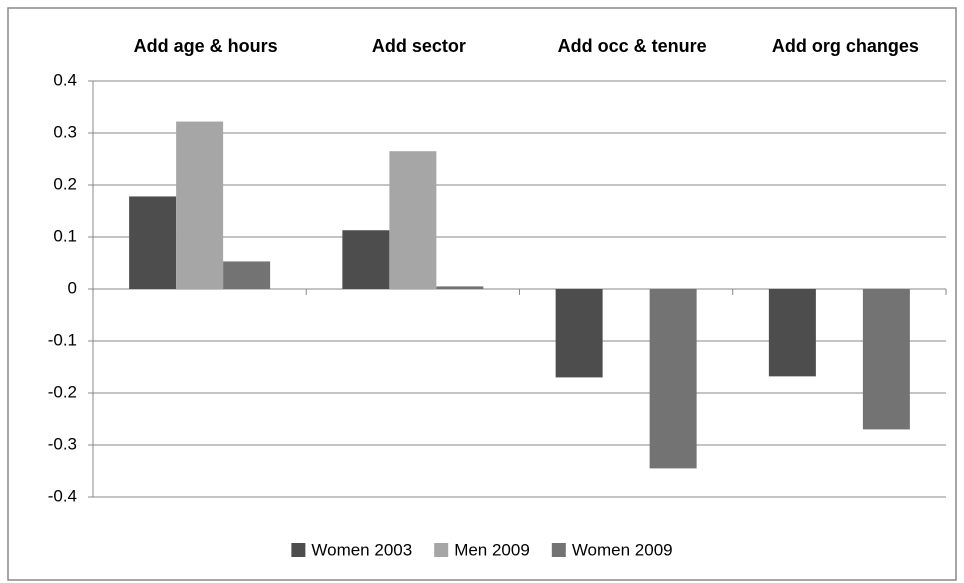 The image size is (964, 583). I want to click on category-label: Add occ & tenure, so click(632, 46).